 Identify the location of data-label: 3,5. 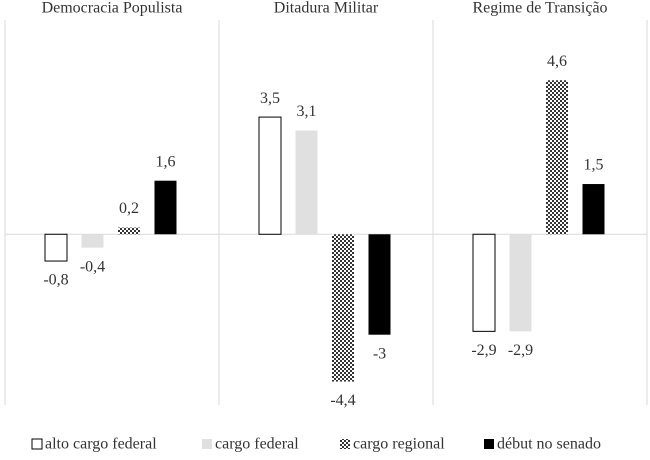
(270, 98).